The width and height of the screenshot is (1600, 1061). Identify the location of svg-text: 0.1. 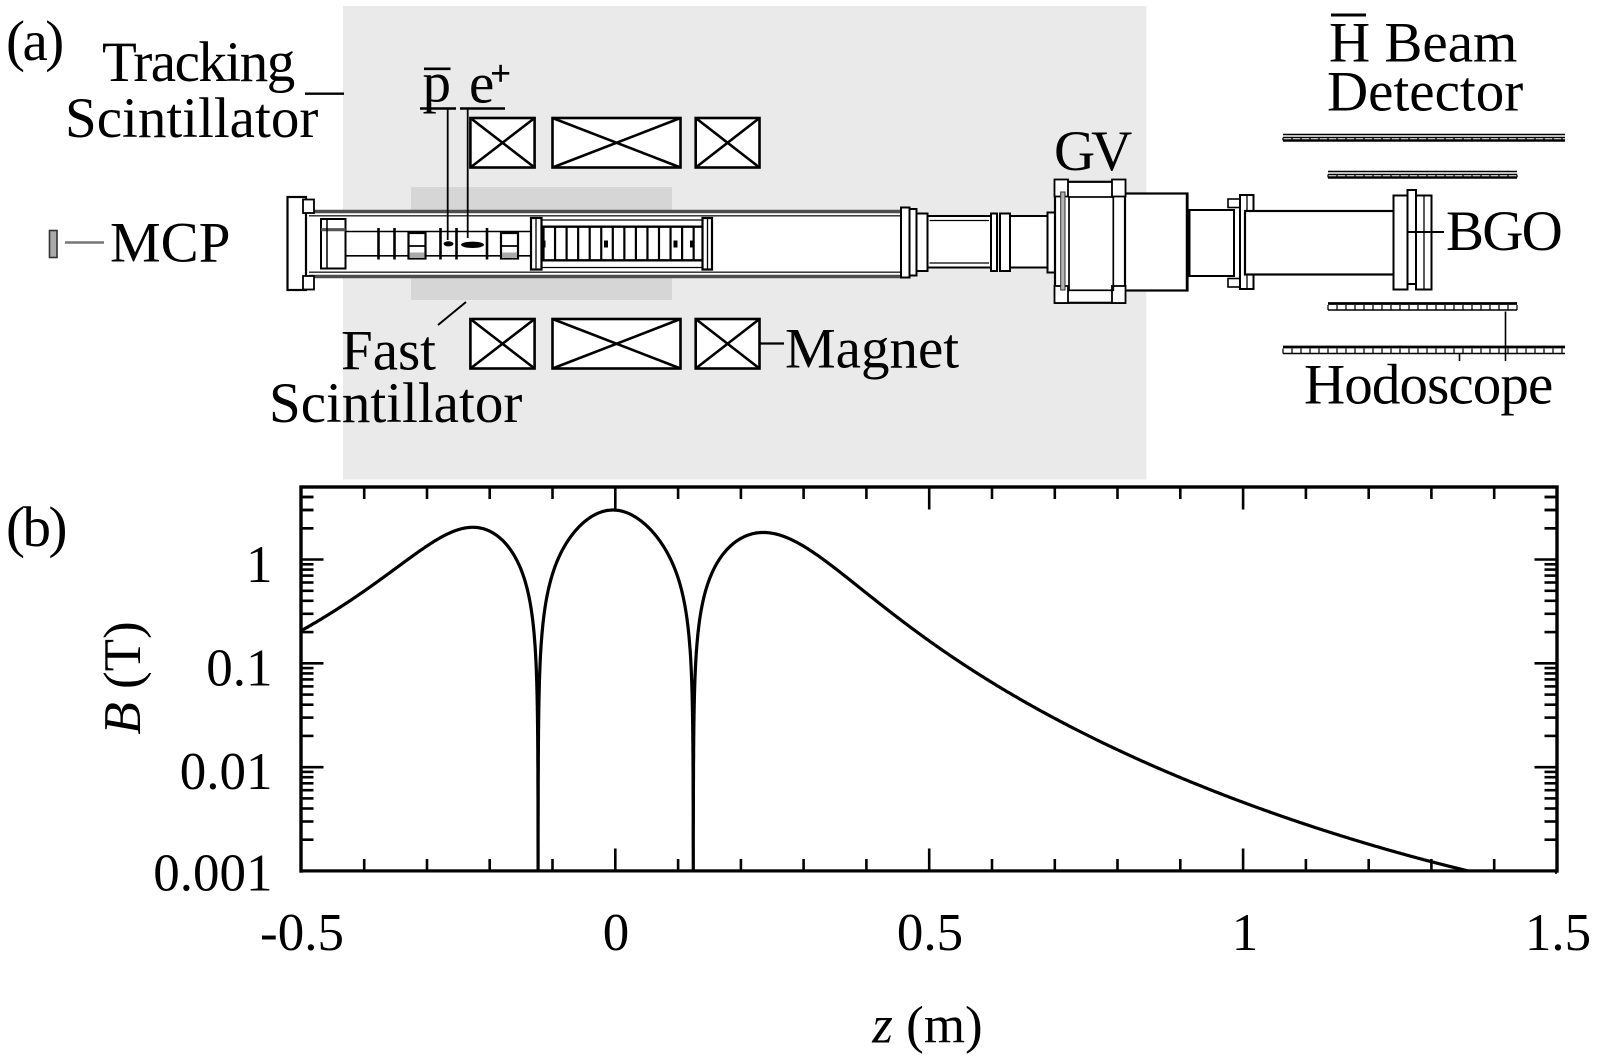
(239, 669).